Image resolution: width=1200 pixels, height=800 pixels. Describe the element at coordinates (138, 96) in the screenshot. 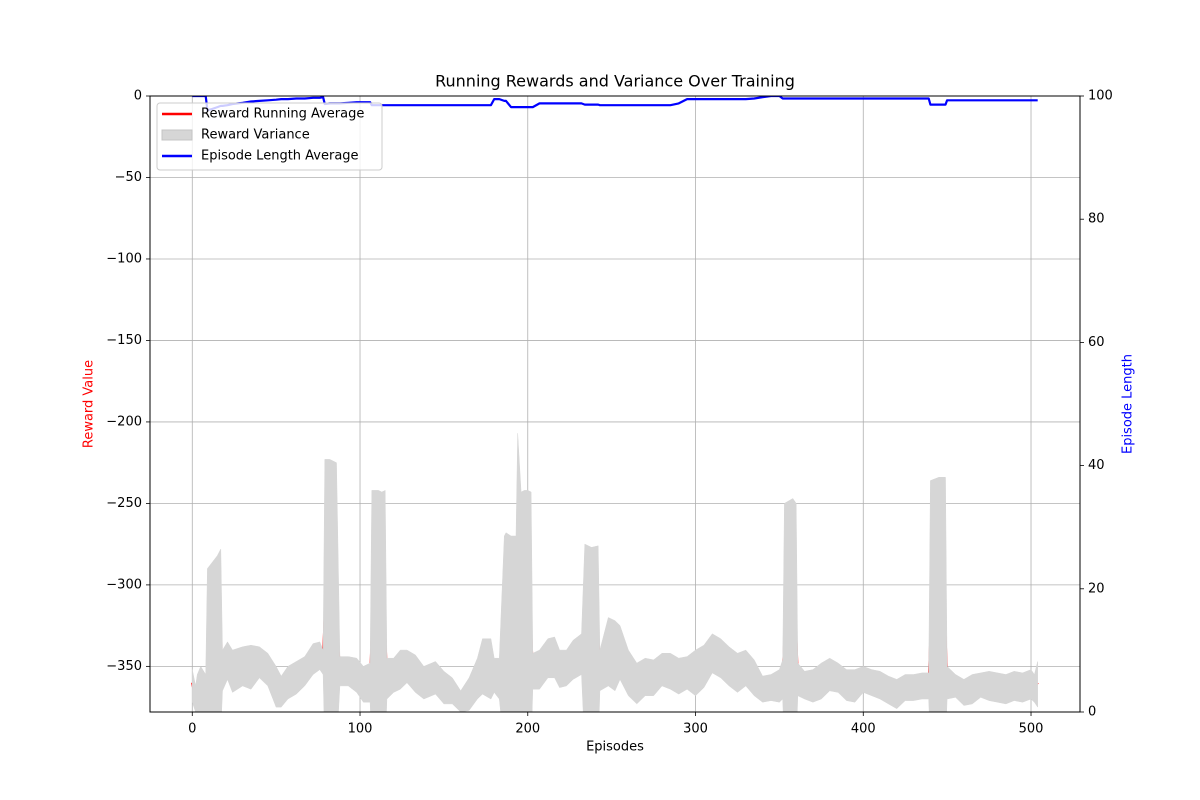

I see `y-tick-label: 0` at that location.